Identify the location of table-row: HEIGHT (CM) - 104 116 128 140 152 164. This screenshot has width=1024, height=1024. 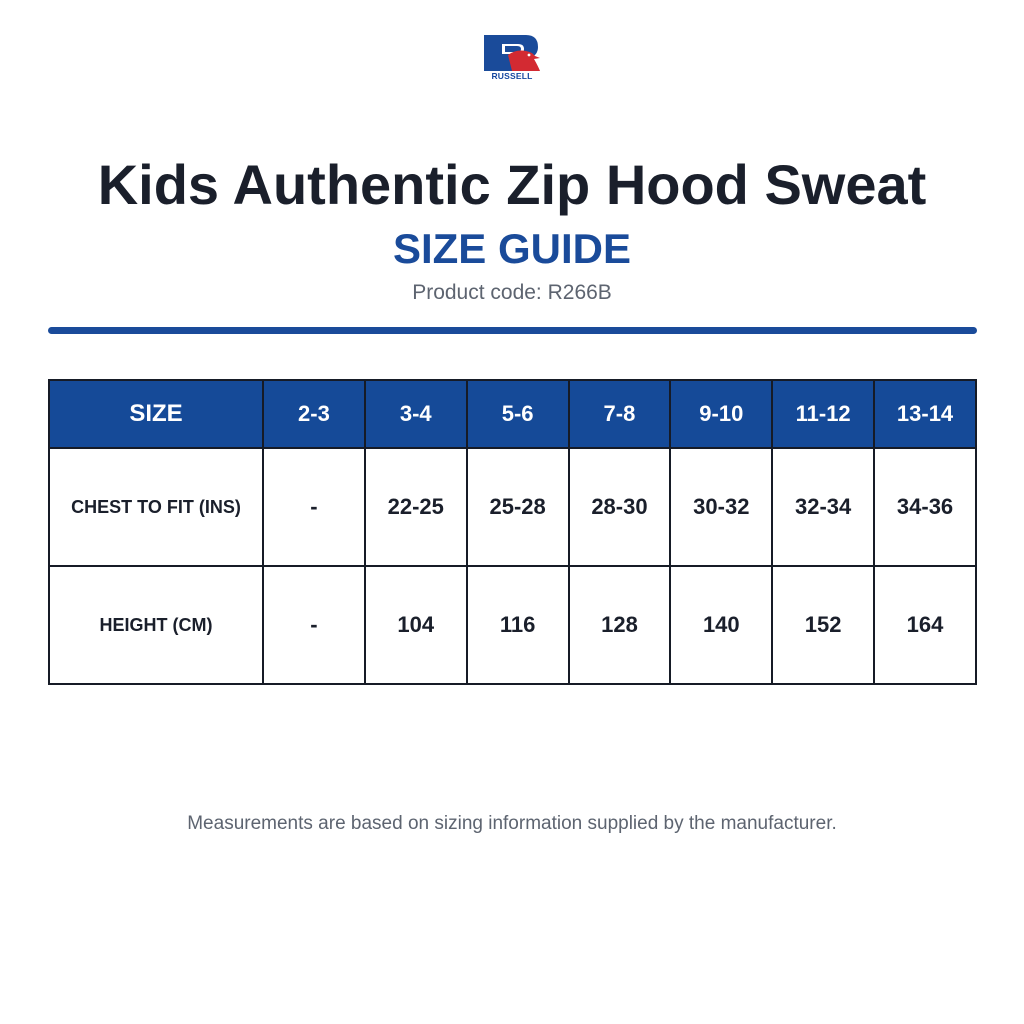
(512, 625).